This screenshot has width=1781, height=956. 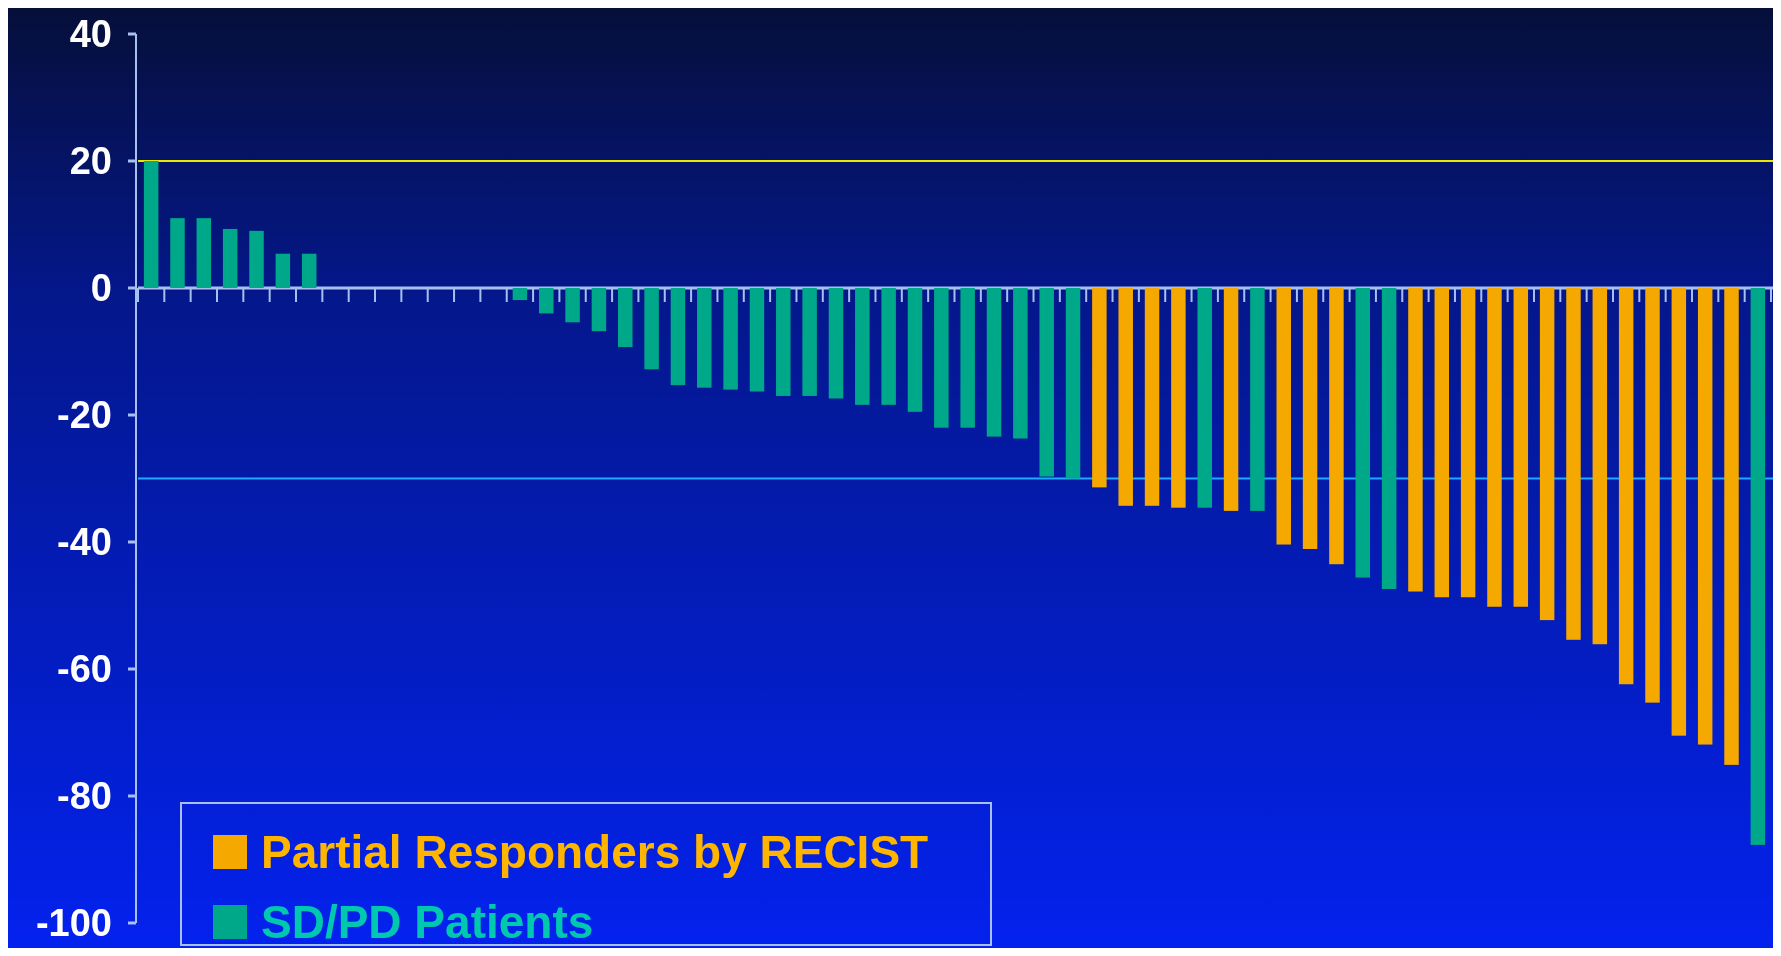 I want to click on y-tick-label: -60, so click(x=84, y=669).